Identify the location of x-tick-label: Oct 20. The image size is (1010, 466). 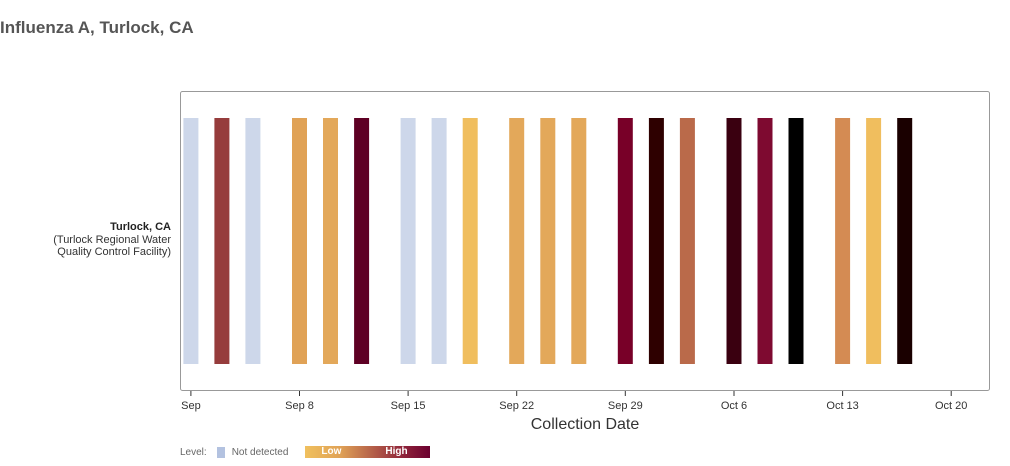
(951, 406).